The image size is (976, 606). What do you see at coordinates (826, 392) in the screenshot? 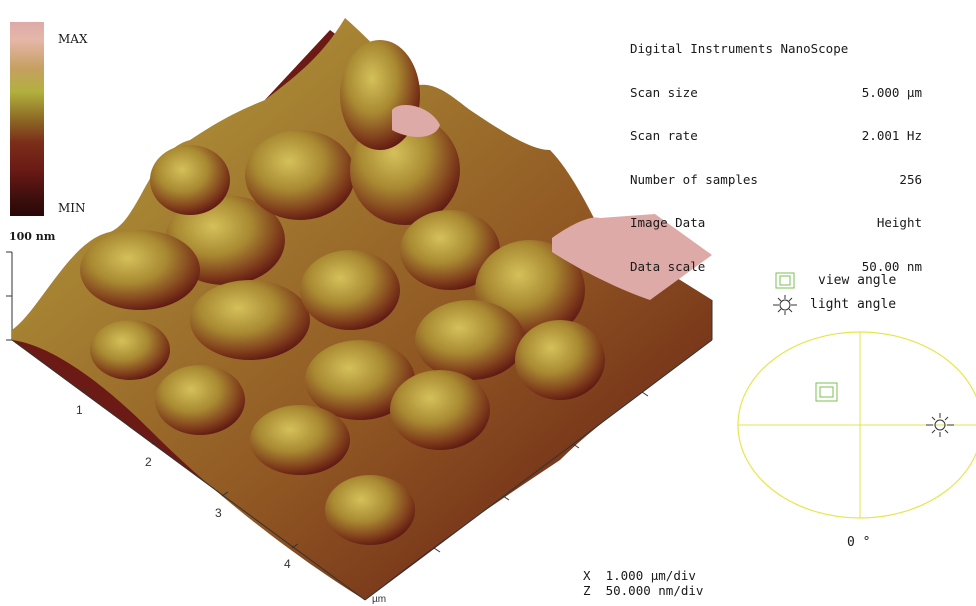
I see `view-angle-marker-icon` at bounding box center [826, 392].